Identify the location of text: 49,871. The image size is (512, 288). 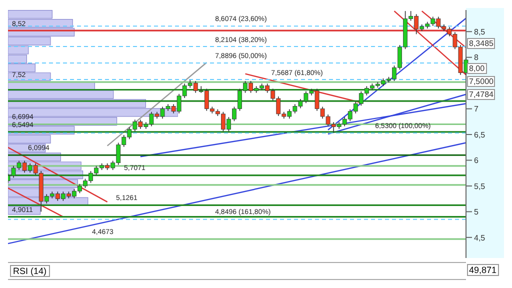
(483, 270).